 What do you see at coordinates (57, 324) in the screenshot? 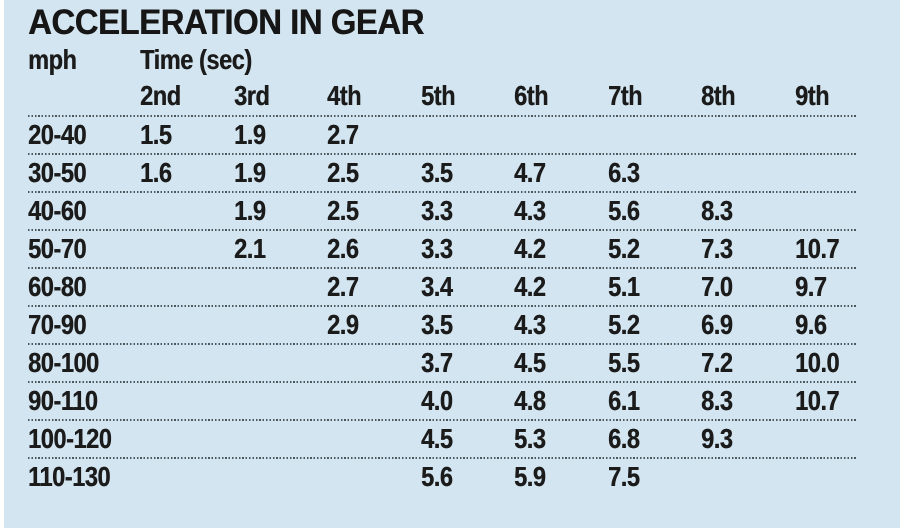
I see `row-mph-label: 70-90` at bounding box center [57, 324].